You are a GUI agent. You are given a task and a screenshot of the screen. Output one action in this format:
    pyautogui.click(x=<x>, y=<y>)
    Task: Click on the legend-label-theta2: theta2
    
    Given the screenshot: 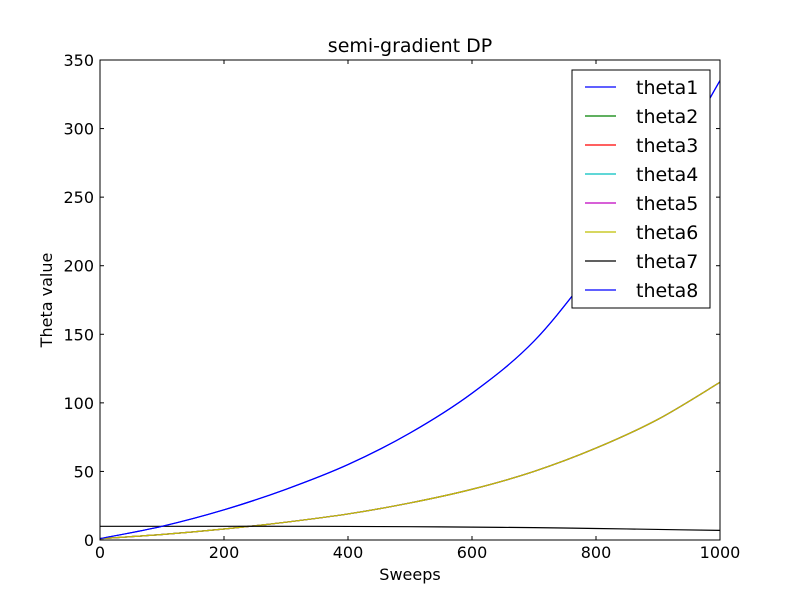 What is the action you would take?
    pyautogui.click(x=667, y=117)
    